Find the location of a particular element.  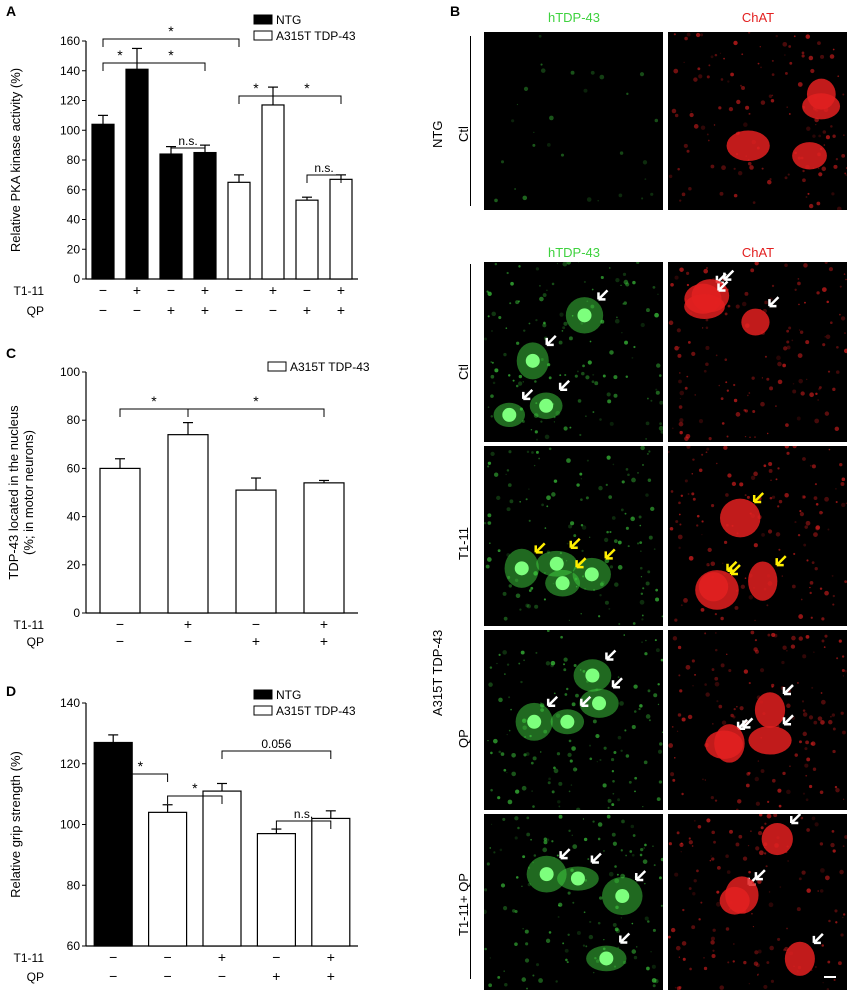

chart-c-y-axis-label: (%; in motor neurons) is located at coordinates (28, 492).